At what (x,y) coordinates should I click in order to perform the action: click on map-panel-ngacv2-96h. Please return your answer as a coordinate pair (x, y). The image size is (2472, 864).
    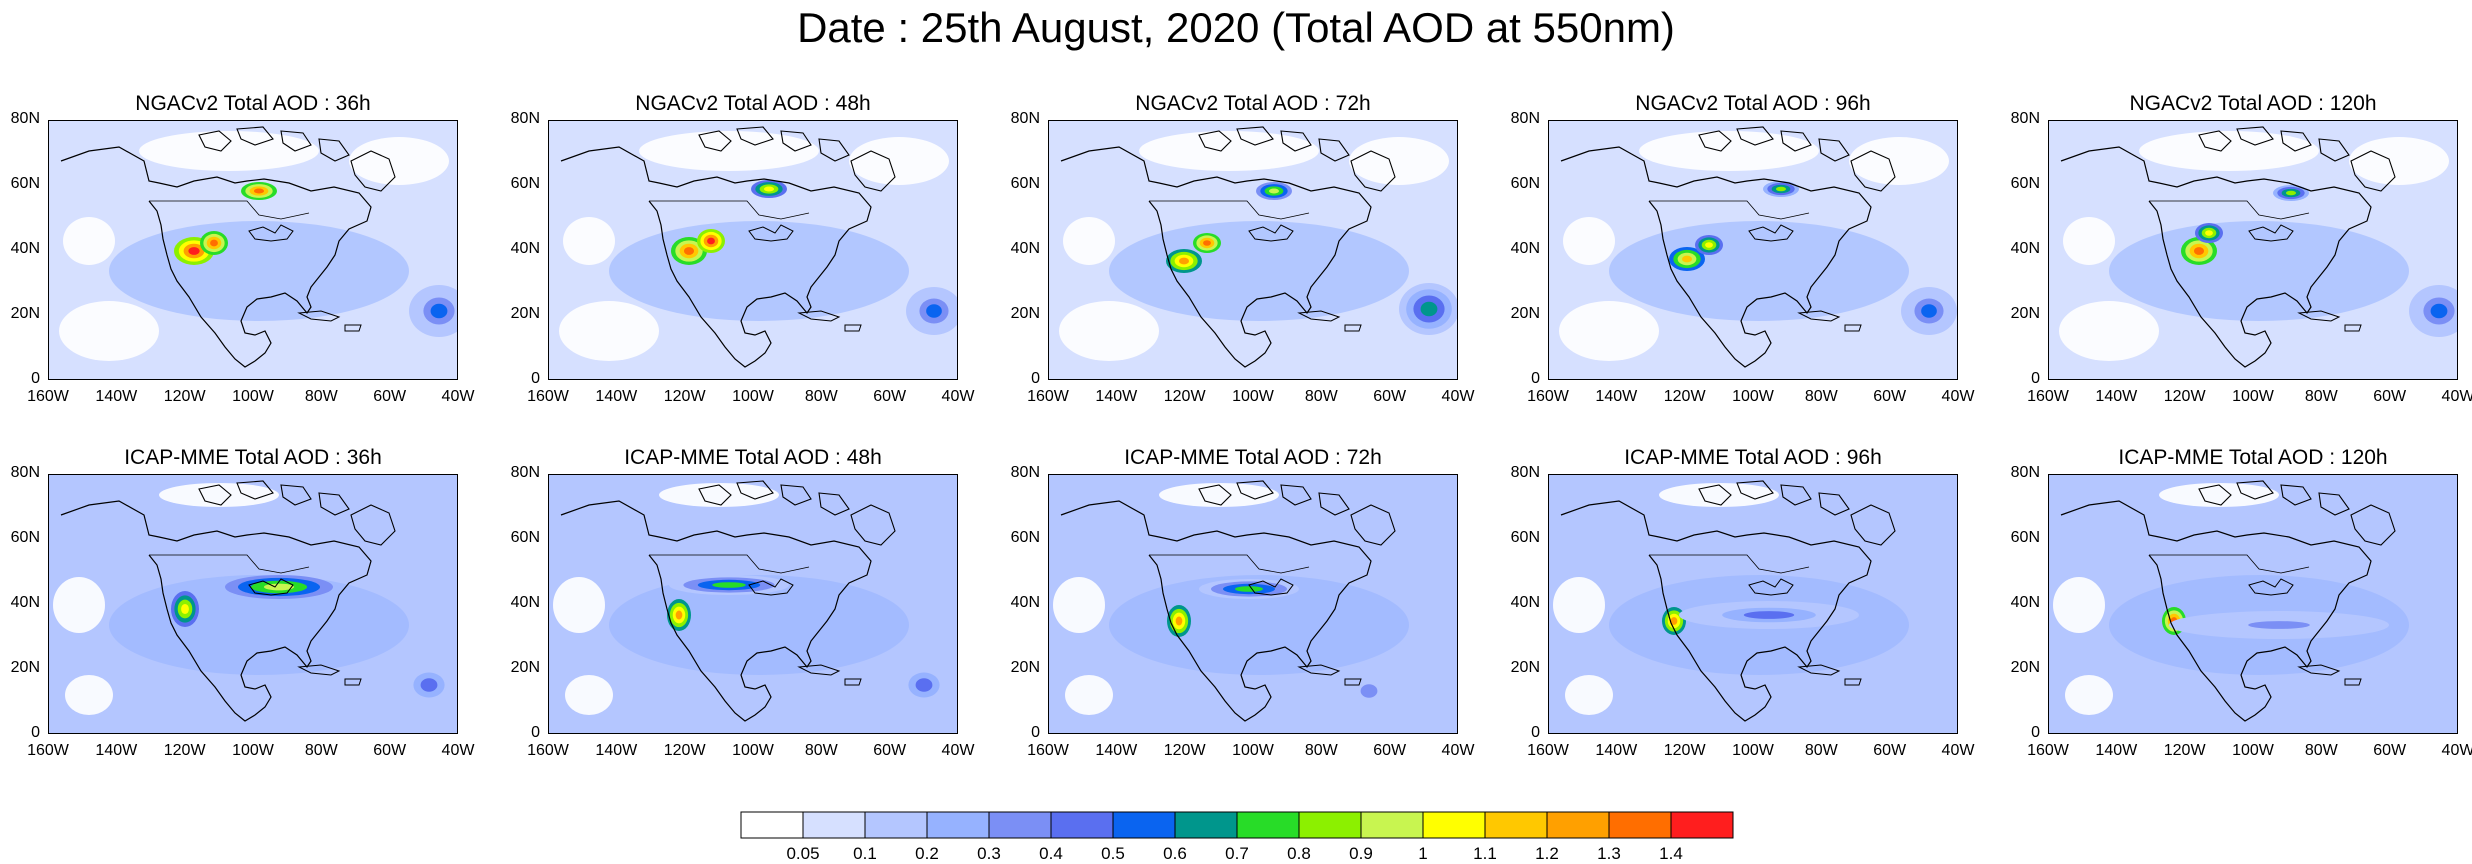
    Looking at the image, I should click on (1753, 250).